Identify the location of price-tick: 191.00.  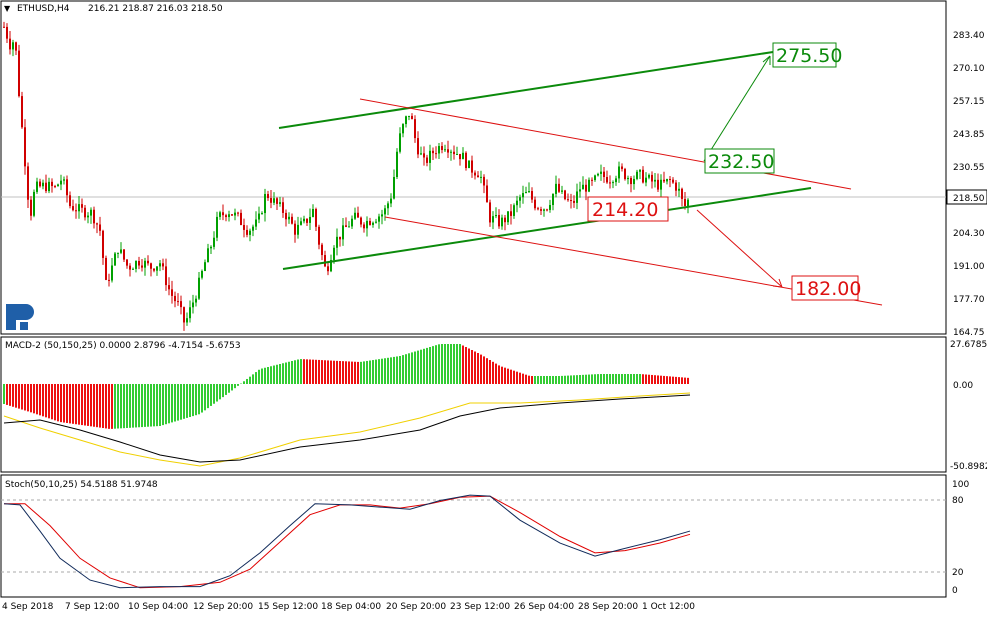
(969, 267).